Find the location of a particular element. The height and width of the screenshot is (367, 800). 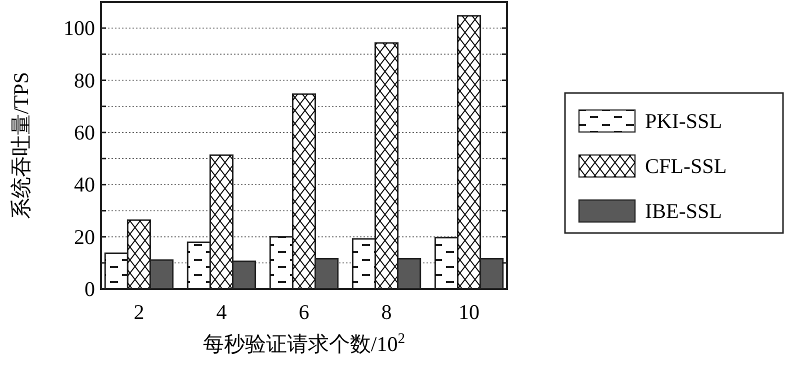

legend-label: IBE-SSL is located at coordinates (683, 211).